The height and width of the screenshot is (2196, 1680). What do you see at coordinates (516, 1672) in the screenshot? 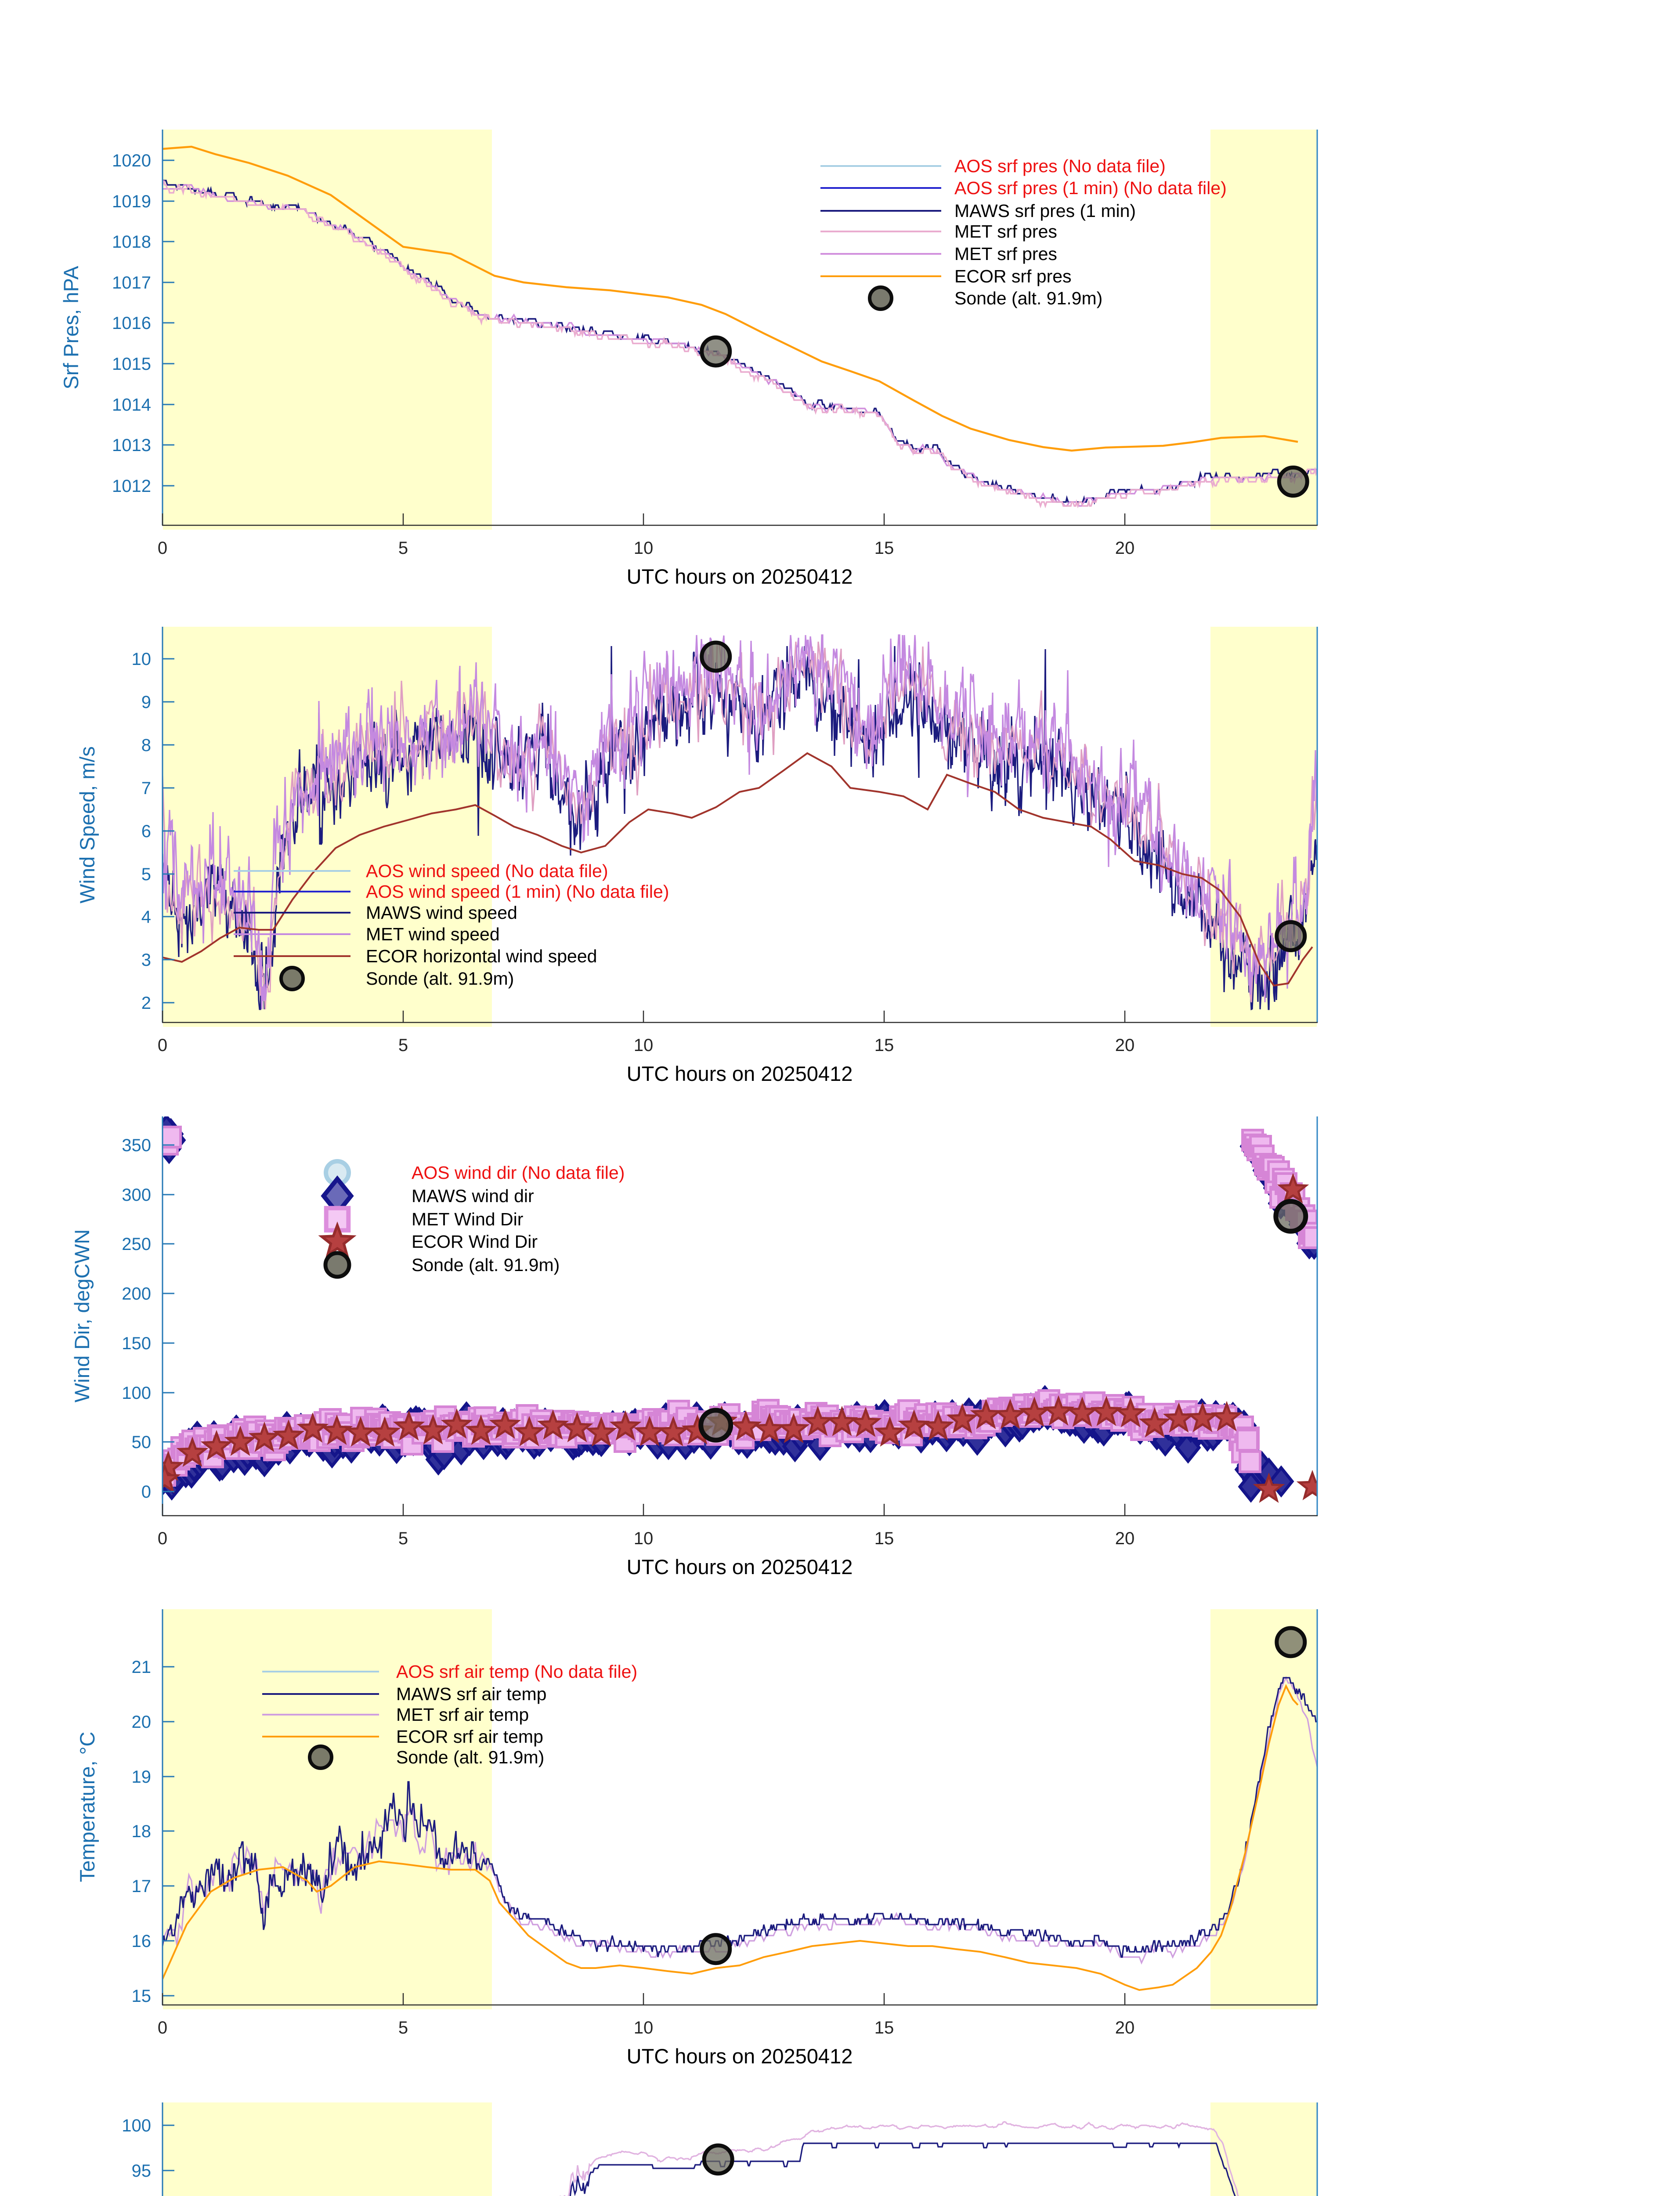
I see `svg-text:AOS srf air temp (No data file: AOS srf air temp (No data file)` at bounding box center [516, 1672].